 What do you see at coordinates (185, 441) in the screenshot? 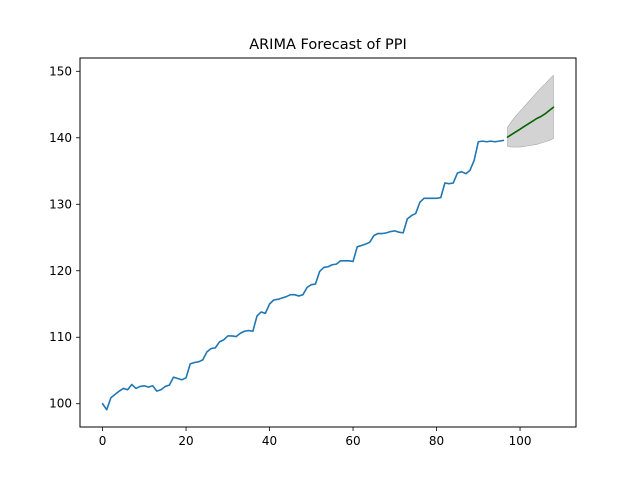
I see `x-tick-label: 20` at bounding box center [185, 441].